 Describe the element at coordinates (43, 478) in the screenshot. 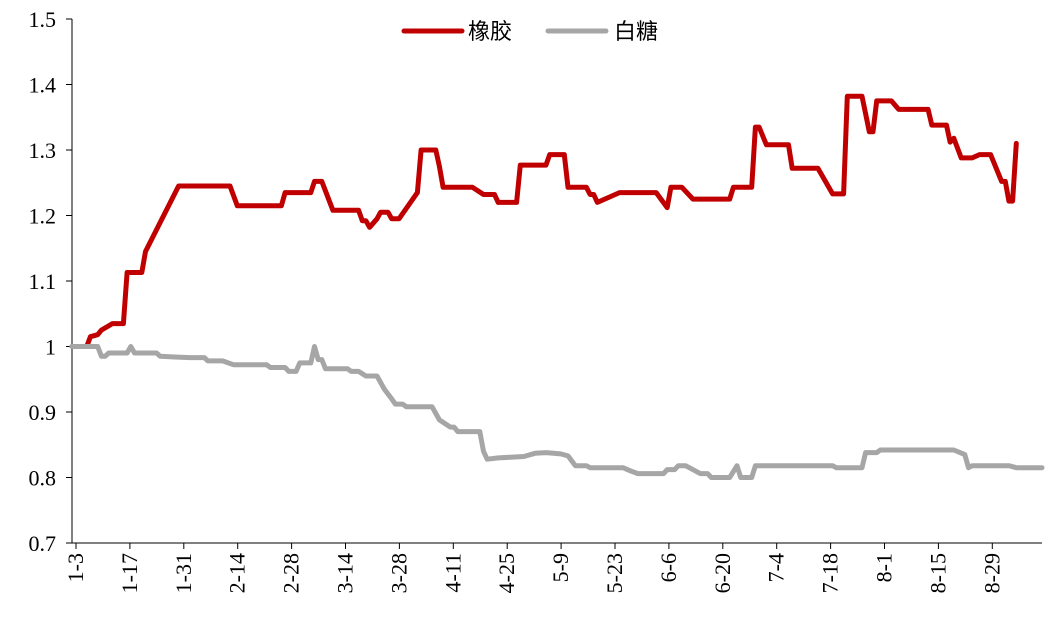

I see `y-tick-label: 0.8` at that location.